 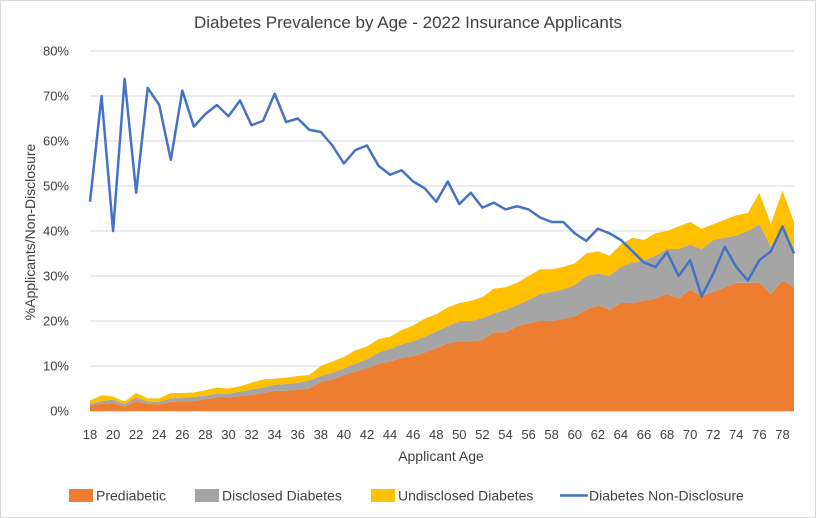 What do you see at coordinates (759, 434) in the screenshot?
I see `x-tick-label: 76` at bounding box center [759, 434].